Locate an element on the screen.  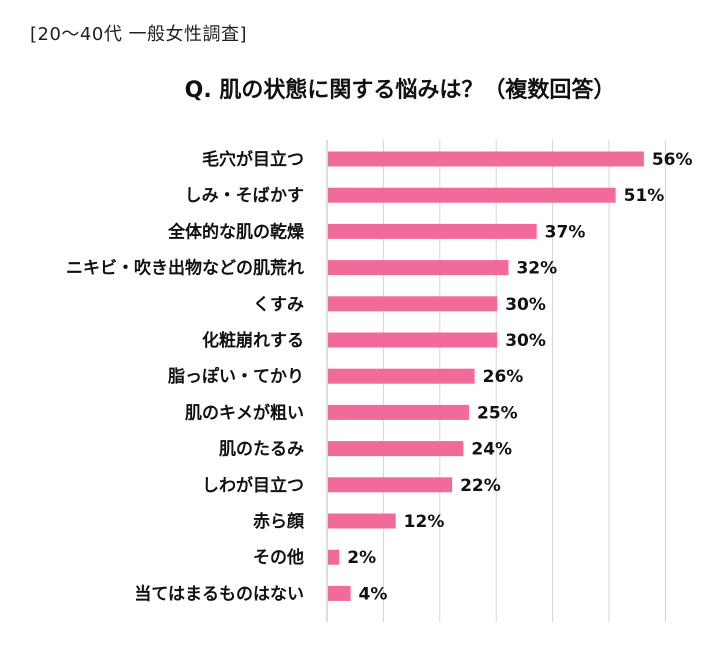
category-label: 毛穴が目立つ is located at coordinates (253, 159).